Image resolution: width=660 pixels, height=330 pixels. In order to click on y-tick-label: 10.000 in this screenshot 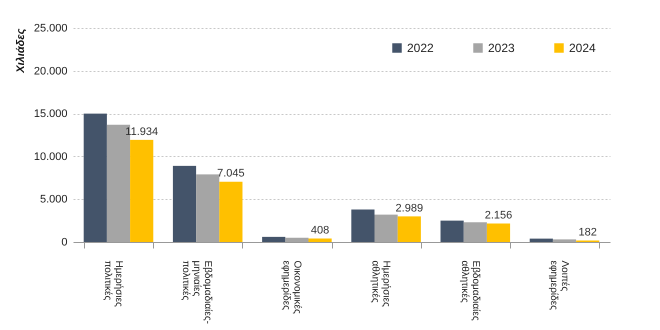, I will do `click(51, 156)`.